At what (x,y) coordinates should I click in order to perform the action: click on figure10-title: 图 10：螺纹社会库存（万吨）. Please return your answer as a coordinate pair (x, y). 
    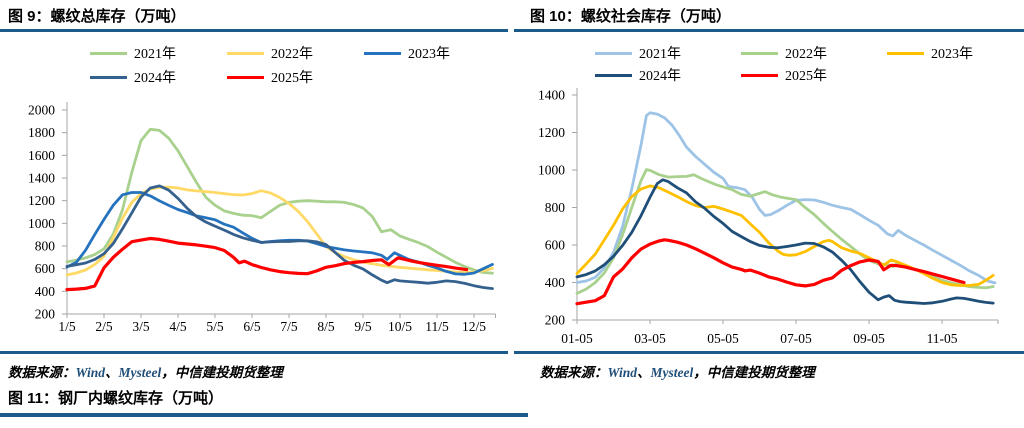
    Looking at the image, I should click on (630, 16).